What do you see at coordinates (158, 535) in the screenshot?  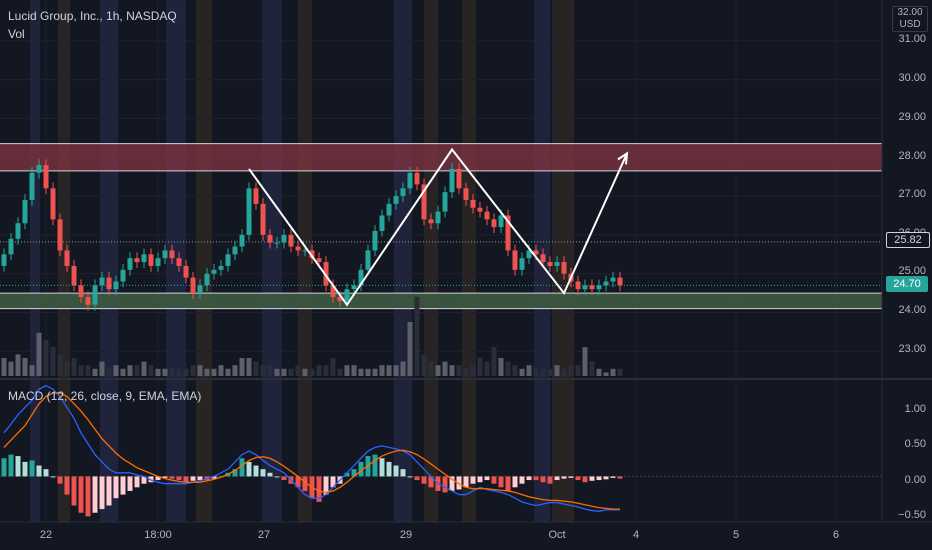 I see `time-tick: 18:00` at bounding box center [158, 535].